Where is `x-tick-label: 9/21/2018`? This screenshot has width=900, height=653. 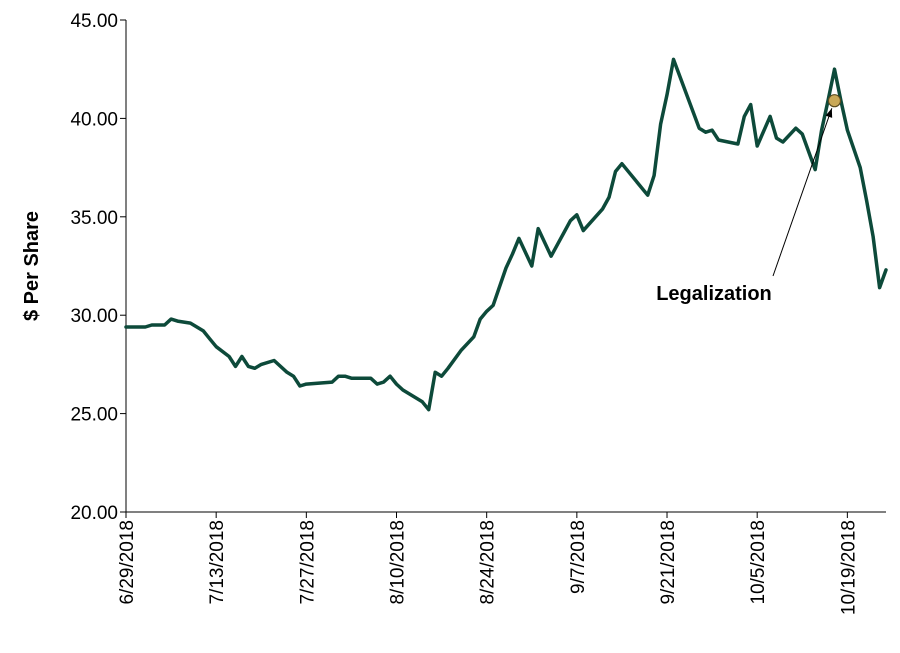
x-tick-label: 9/21/2018 is located at coordinates (668, 562).